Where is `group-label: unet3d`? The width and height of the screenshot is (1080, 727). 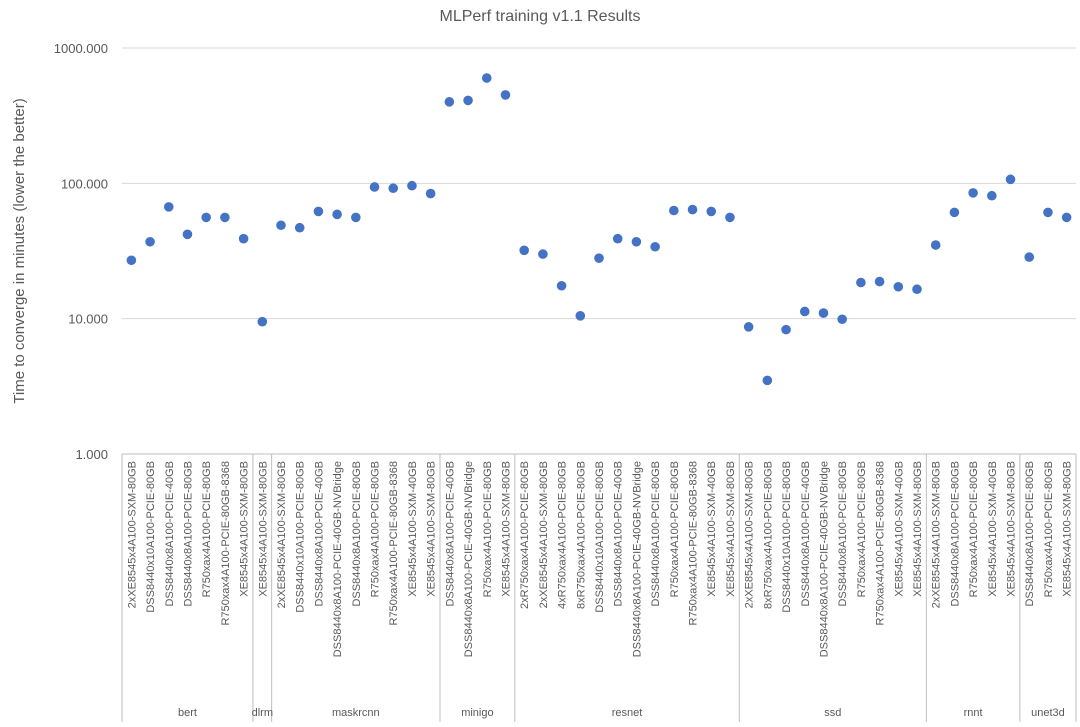
group-label: unet3d is located at coordinates (1048, 713).